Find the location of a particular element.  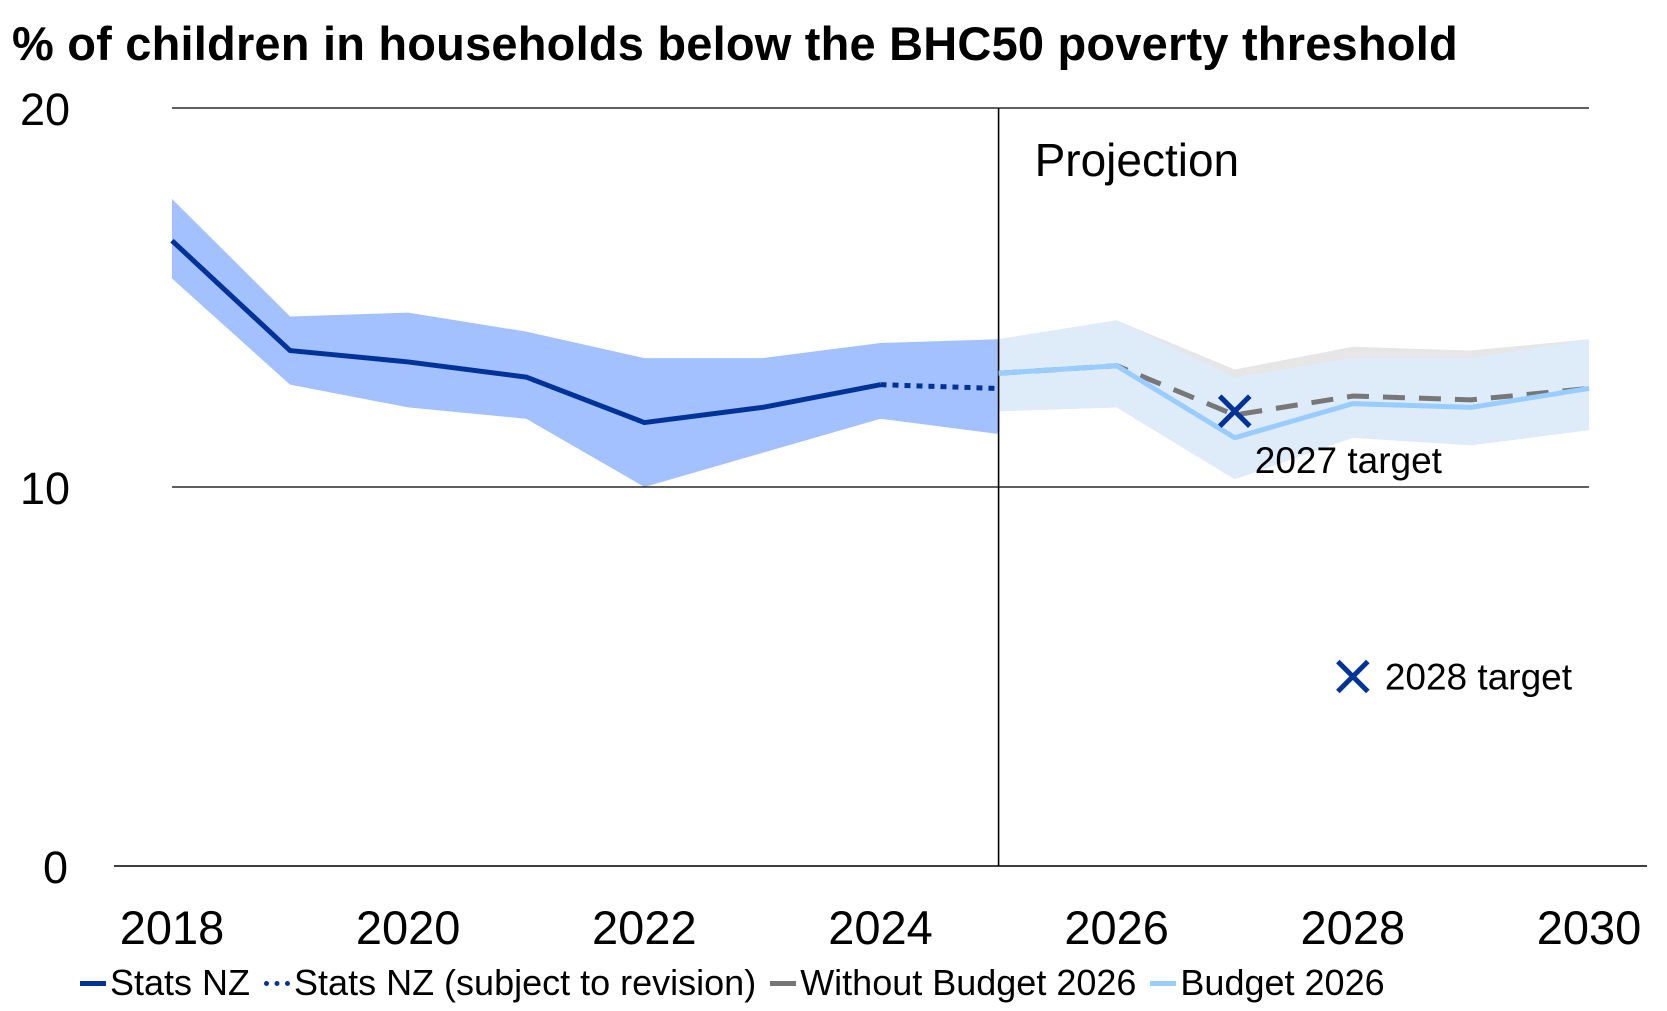

x-tick-label-2028: 2028 is located at coordinates (1353, 927).